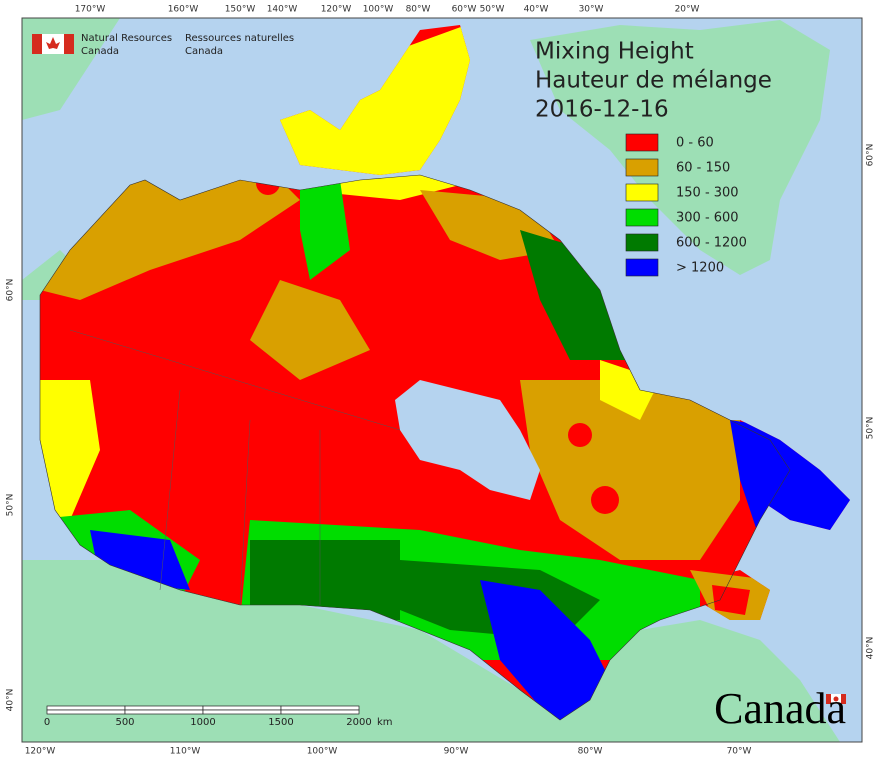 This screenshot has width=880, height=764. I want to click on legend-label: 60 - 150, so click(703, 168).